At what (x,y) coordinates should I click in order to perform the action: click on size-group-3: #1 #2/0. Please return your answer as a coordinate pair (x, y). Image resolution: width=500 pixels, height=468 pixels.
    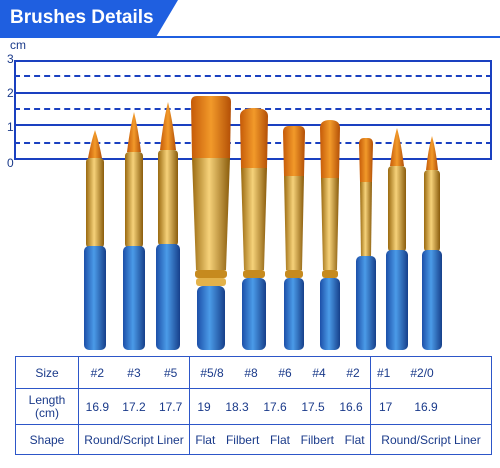
    Looking at the image, I should click on (431, 372).